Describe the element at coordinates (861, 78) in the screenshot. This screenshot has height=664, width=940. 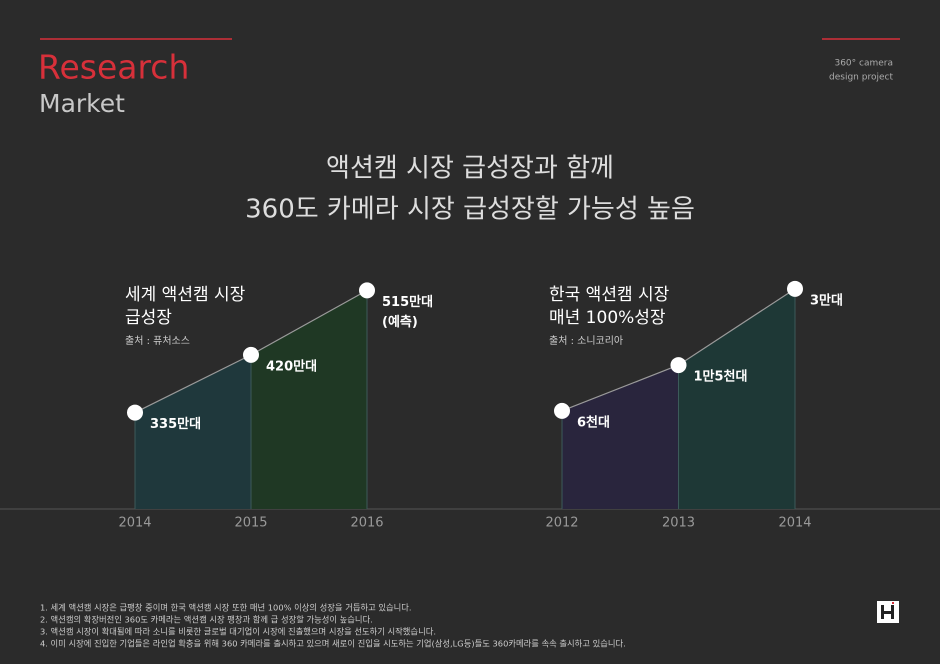
I see `project-label: design project` at that location.